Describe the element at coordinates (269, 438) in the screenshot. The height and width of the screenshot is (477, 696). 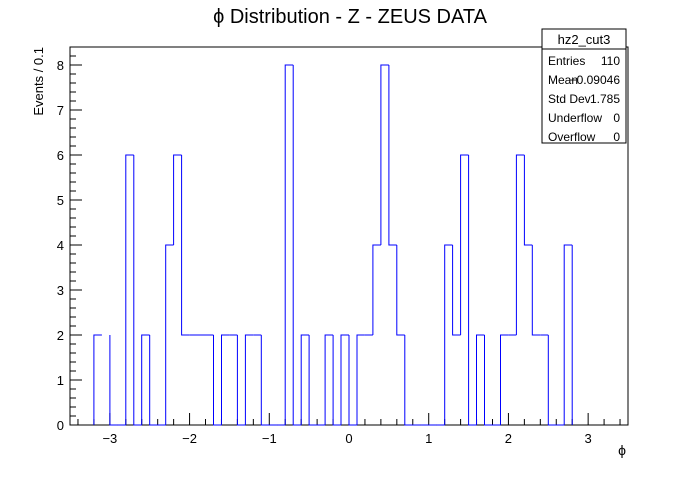
I see `x-tick-label: −1` at that location.